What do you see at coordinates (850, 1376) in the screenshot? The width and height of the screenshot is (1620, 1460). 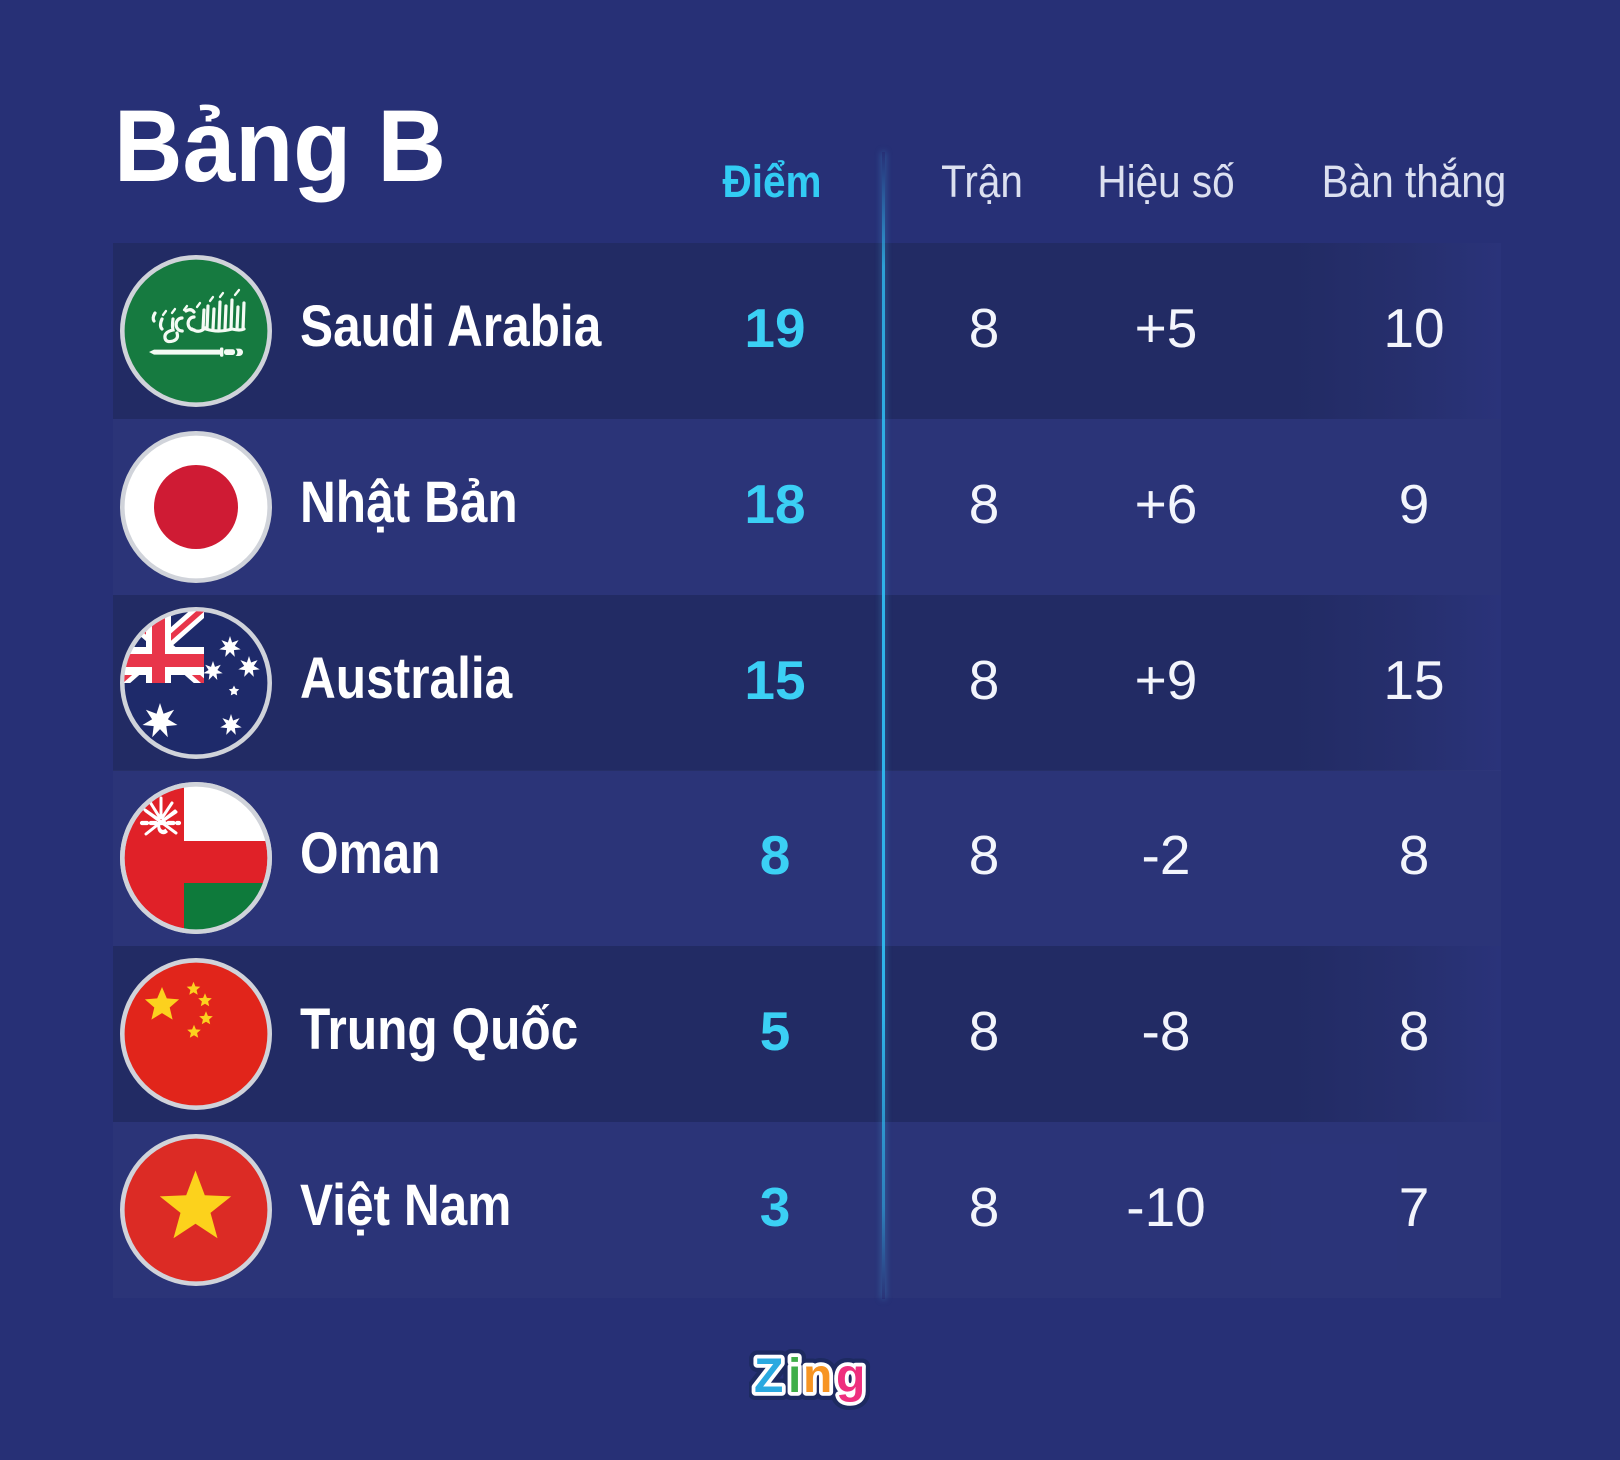 I see `svg-text: g` at bounding box center [850, 1376].